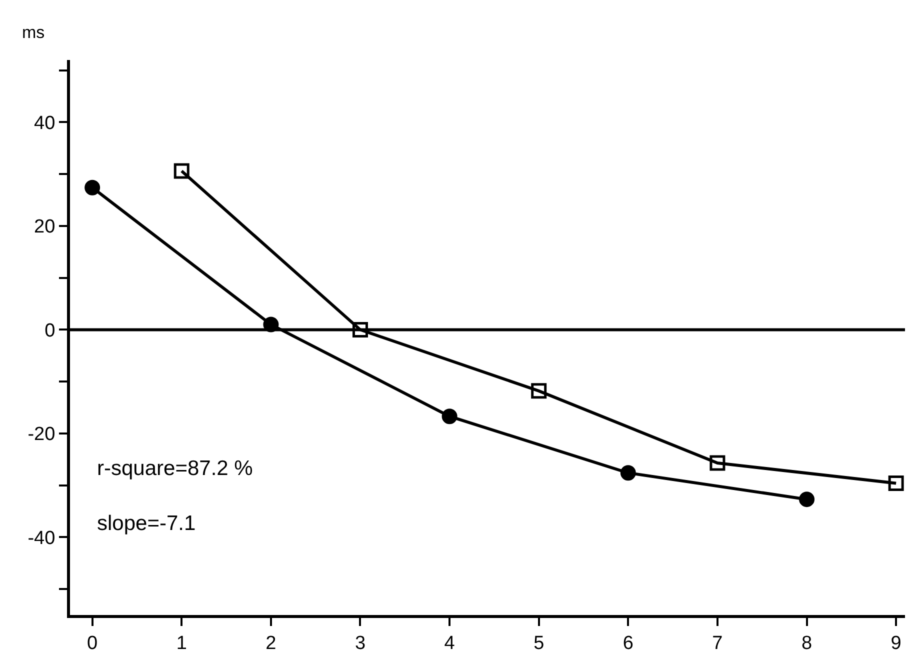 The height and width of the screenshot is (662, 913). What do you see at coordinates (450, 643) in the screenshot?
I see `x-tick-label: 4` at bounding box center [450, 643].